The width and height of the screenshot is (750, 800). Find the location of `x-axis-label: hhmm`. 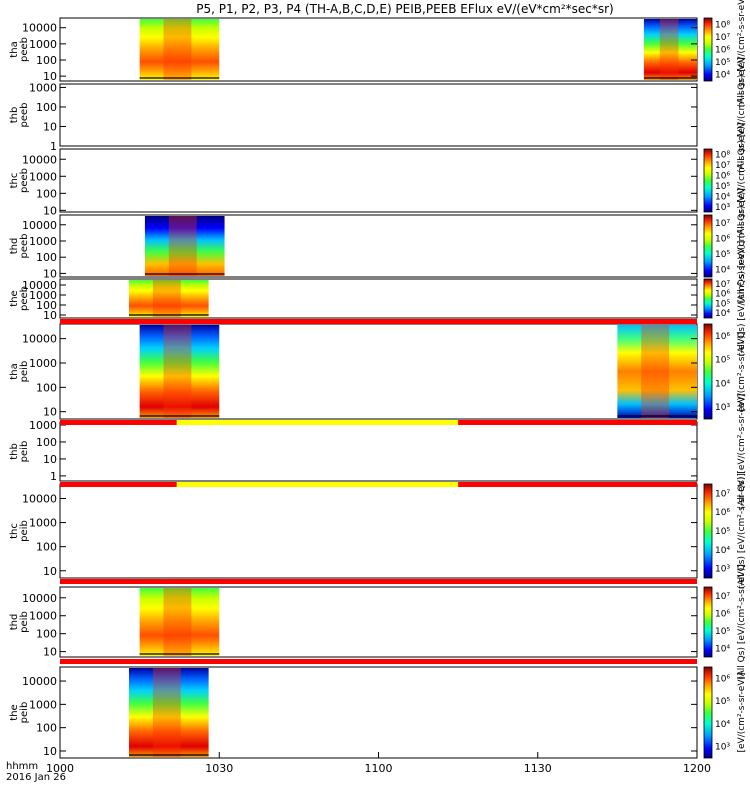

x-axis-label: hhmm is located at coordinates (22, 766).